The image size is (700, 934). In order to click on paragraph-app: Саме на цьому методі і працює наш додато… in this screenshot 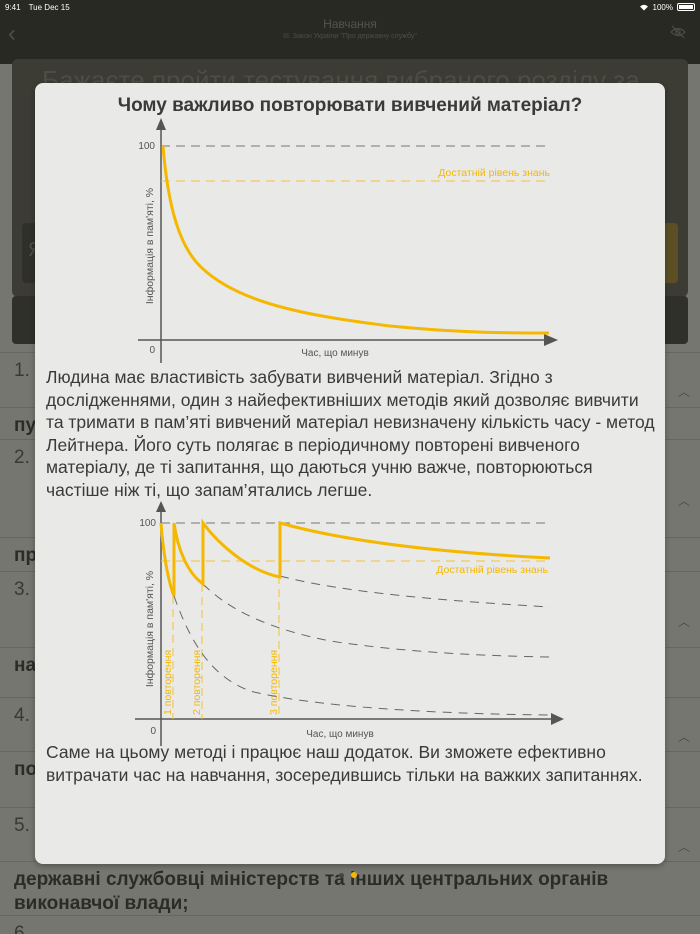, I will do `click(344, 763)`.